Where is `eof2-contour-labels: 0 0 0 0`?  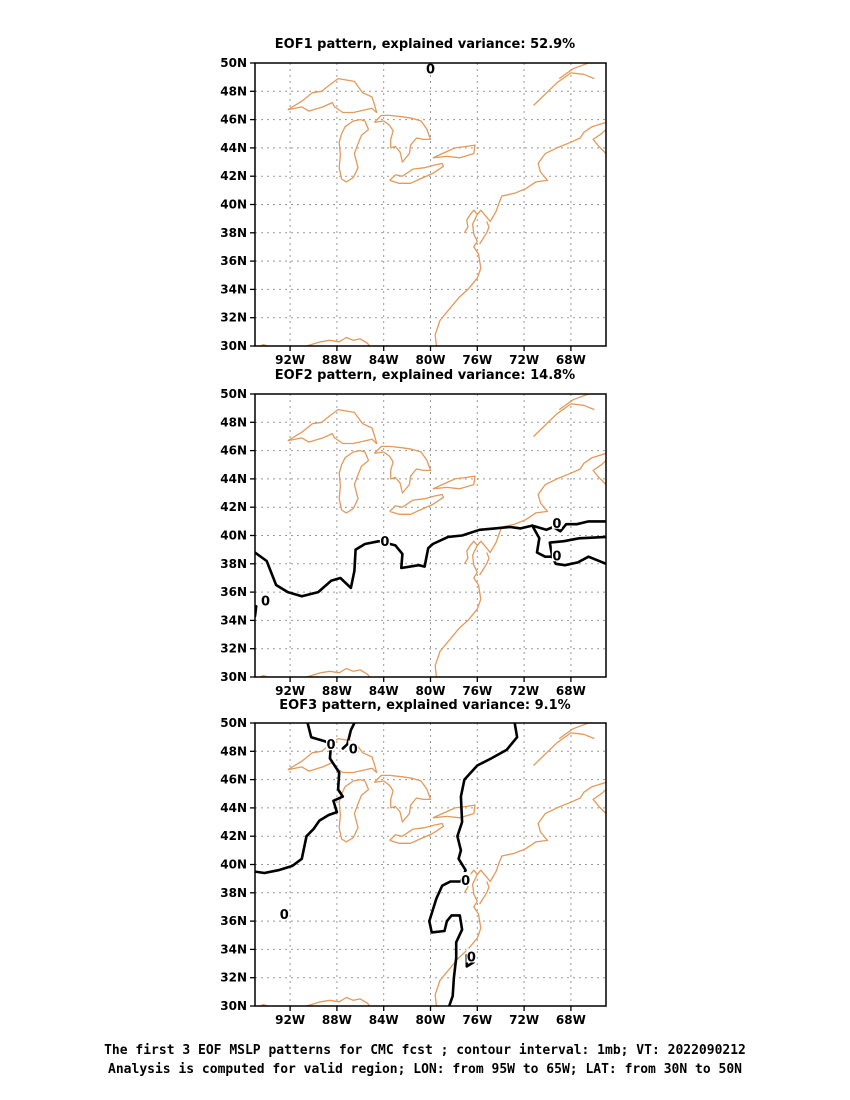 eof2-contour-labels: 0 0 0 0 is located at coordinates (411, 562).